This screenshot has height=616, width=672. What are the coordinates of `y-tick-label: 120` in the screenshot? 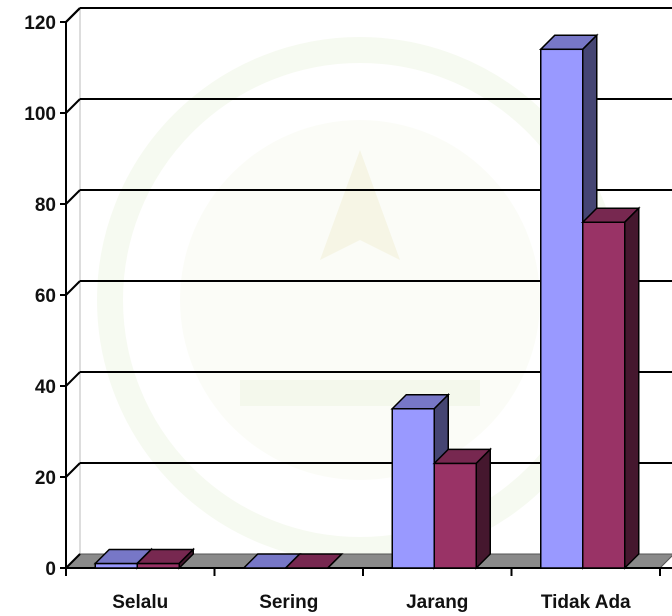 It's located at (40, 23).